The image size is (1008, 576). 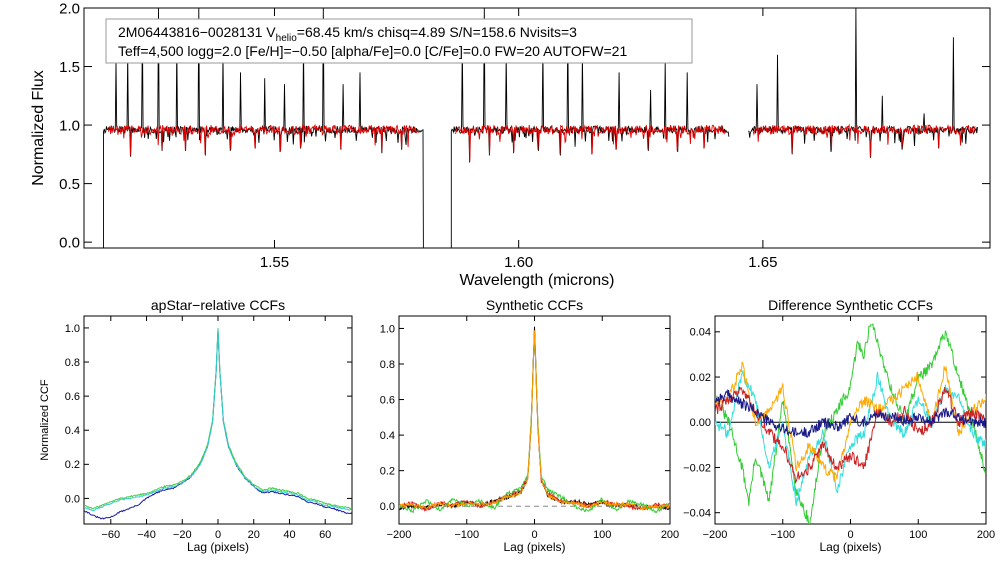 What do you see at coordinates (254, 535) in the screenshot?
I see `x-tick-label: 20` at bounding box center [254, 535].